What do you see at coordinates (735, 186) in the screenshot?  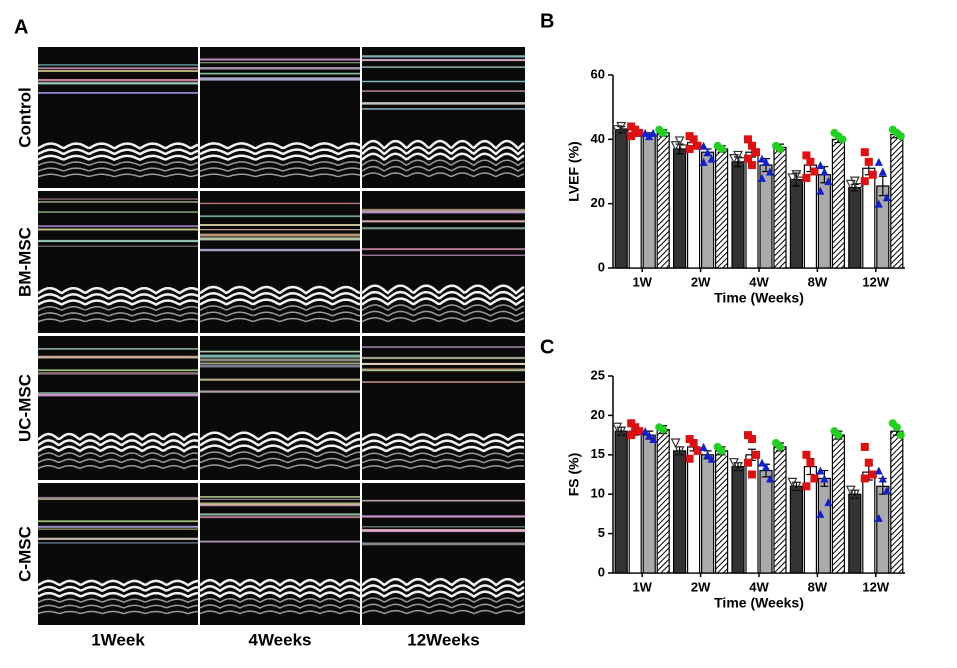 I see `bar-chart: 0 20 40 60 LVEF (%) Time (Weeks) 1W 2W 4W 8W 12W` at bounding box center [735, 186].